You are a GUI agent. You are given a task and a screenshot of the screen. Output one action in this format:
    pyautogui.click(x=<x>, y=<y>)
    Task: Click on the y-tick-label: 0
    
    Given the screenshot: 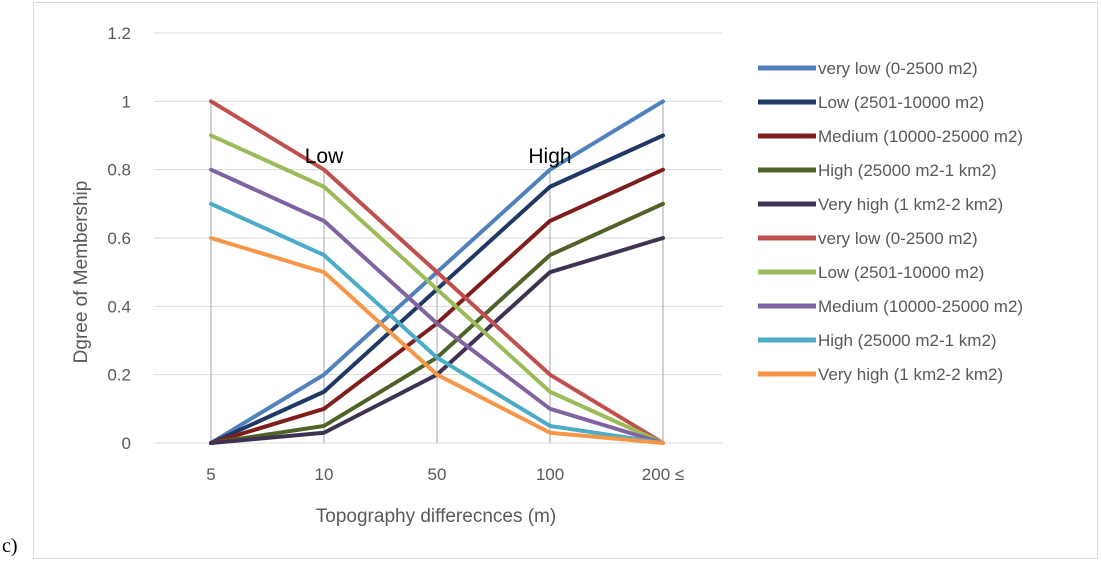 What is the action you would take?
    pyautogui.click(x=126, y=443)
    